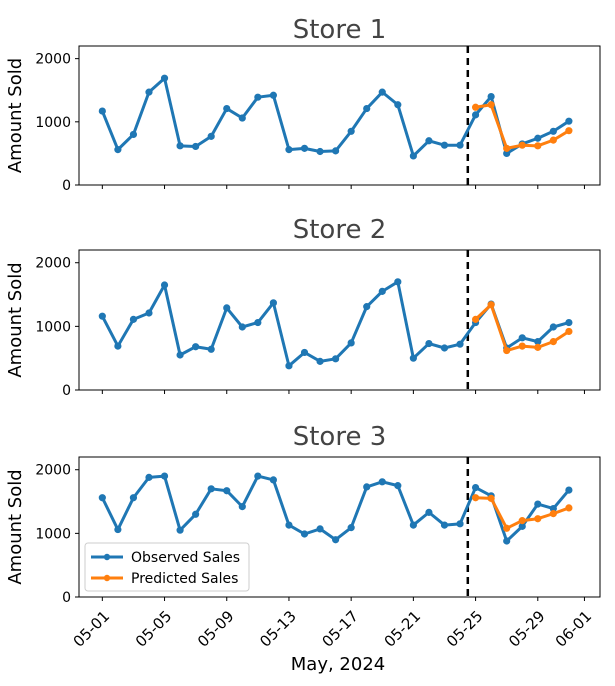 This screenshot has height=686, width=615. I want to click on x-tick-label: 05-21, so click(403, 629).